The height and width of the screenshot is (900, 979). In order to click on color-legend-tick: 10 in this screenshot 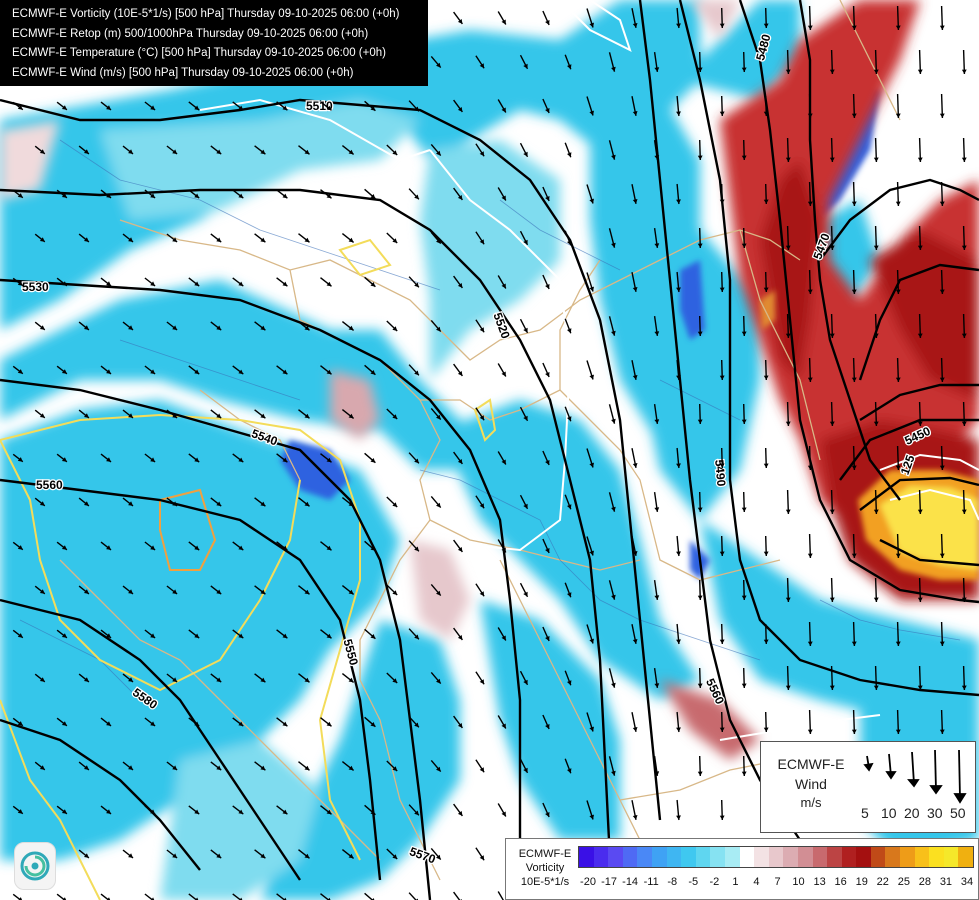, I will do `click(798, 882)`.